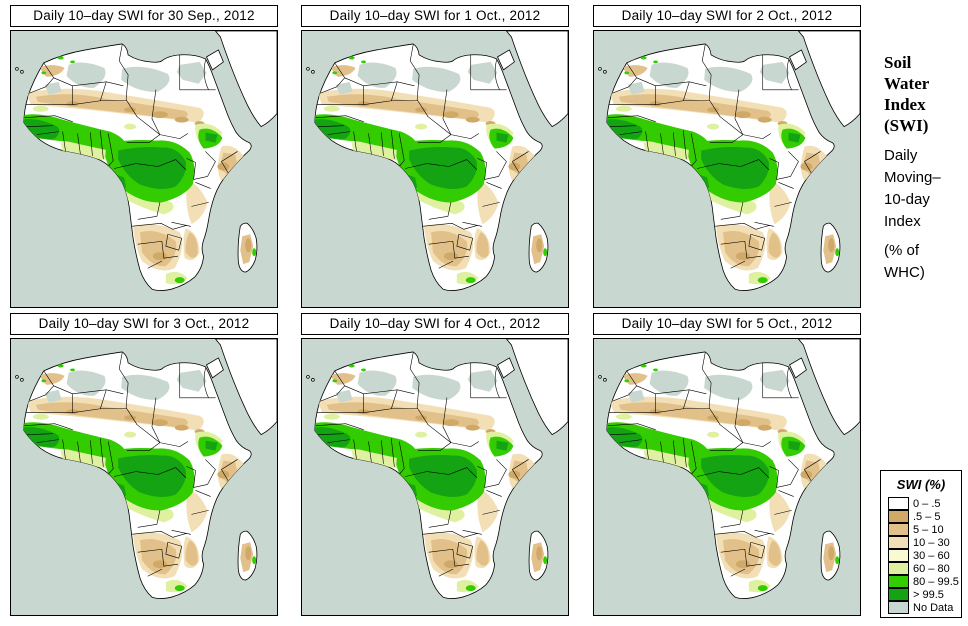  What do you see at coordinates (931, 542) in the screenshot?
I see `legend-label: 10 – 30` at bounding box center [931, 542].